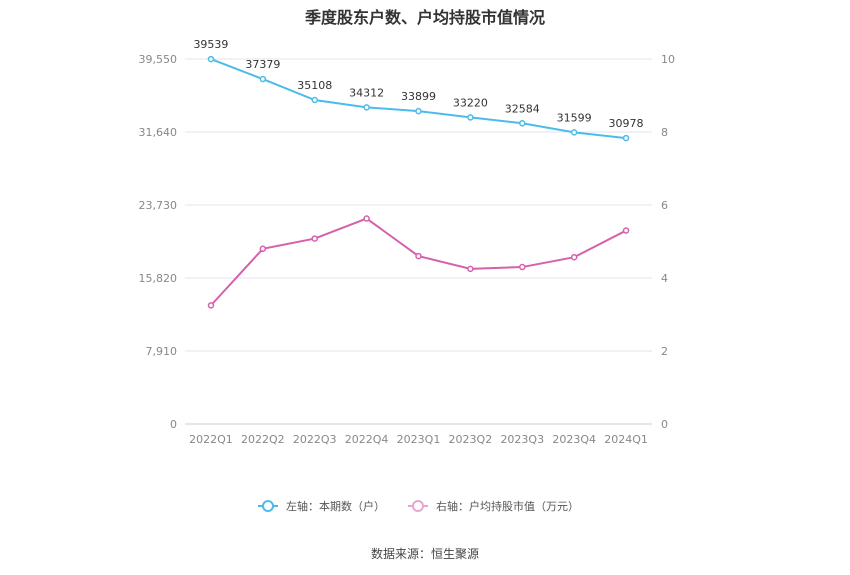  What do you see at coordinates (158, 132) in the screenshot?
I see `left-tick-label: 31,640` at bounding box center [158, 132].